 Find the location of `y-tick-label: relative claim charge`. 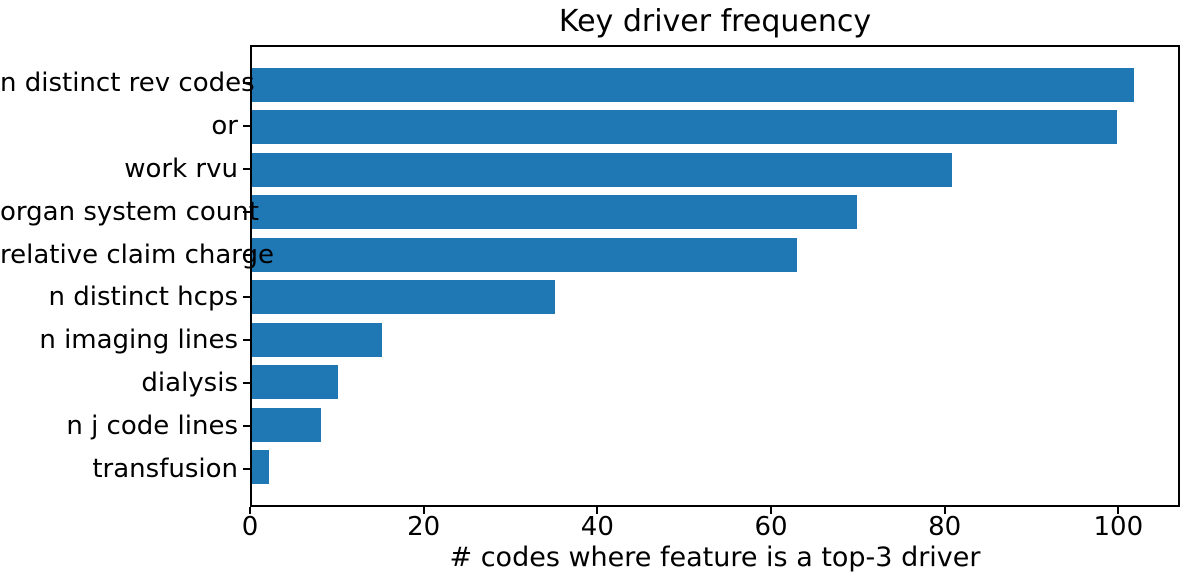

y-tick-label: relative claim charge is located at coordinates (137, 254).